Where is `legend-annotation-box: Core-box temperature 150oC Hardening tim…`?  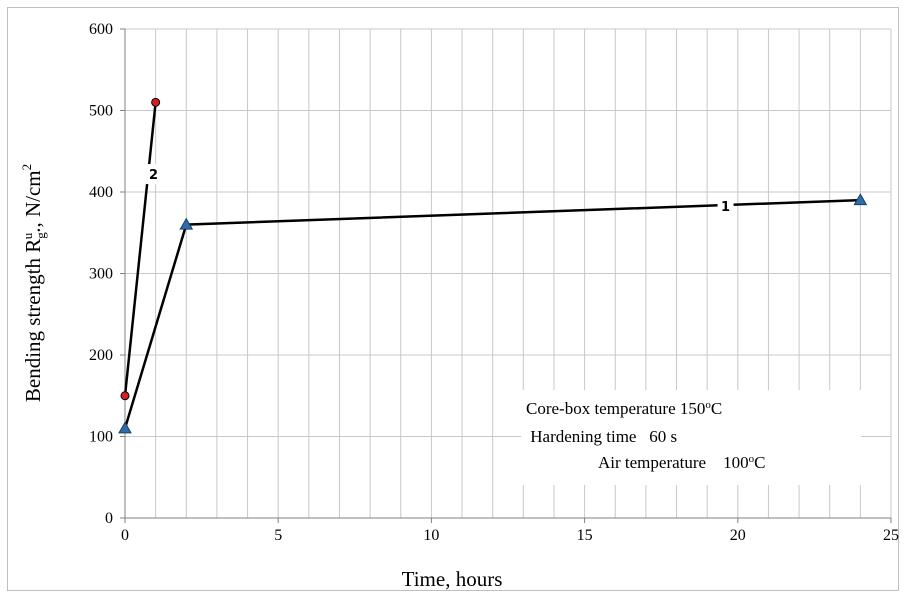
legend-annotation-box: Core-box temperature 150oC Hardening tim… is located at coordinates (691, 437).